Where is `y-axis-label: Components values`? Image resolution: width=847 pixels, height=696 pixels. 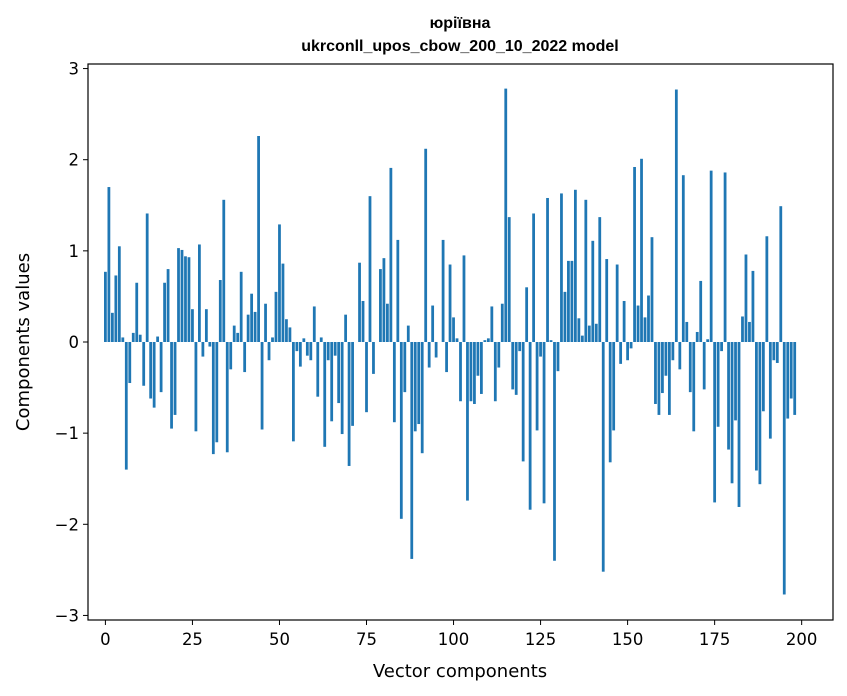
y-axis-label: Components values is located at coordinates (23, 342).